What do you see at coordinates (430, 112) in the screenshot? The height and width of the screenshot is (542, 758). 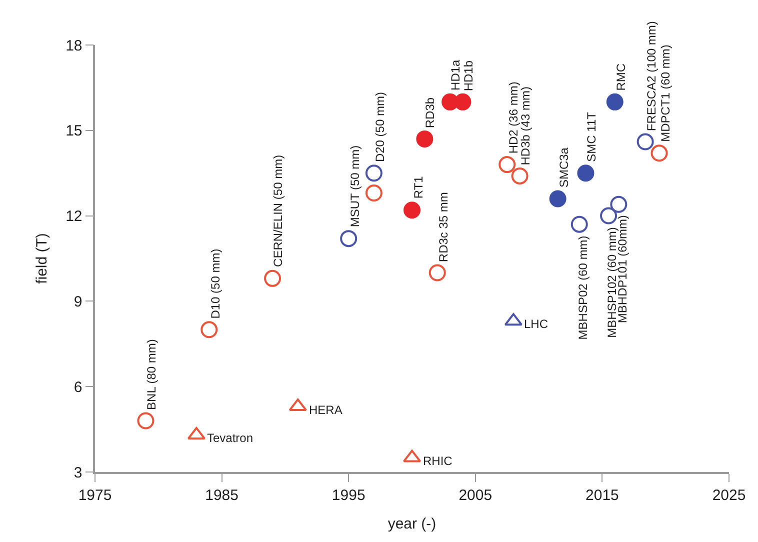 I see `annotation: RD3b` at bounding box center [430, 112].